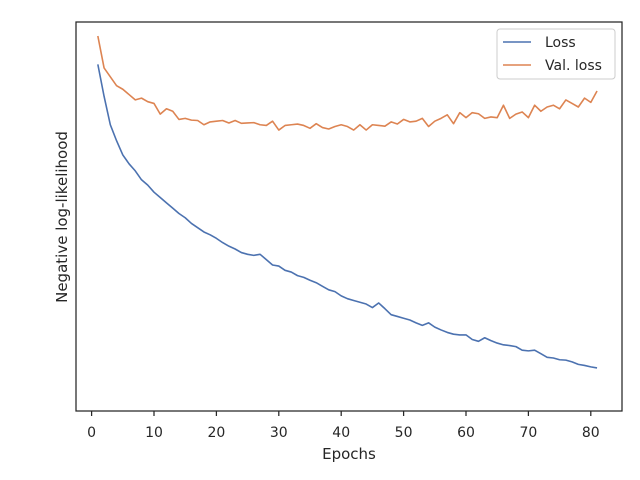  Describe the element at coordinates (528, 433) in the screenshot. I see `x-tick-label: 70` at that location.